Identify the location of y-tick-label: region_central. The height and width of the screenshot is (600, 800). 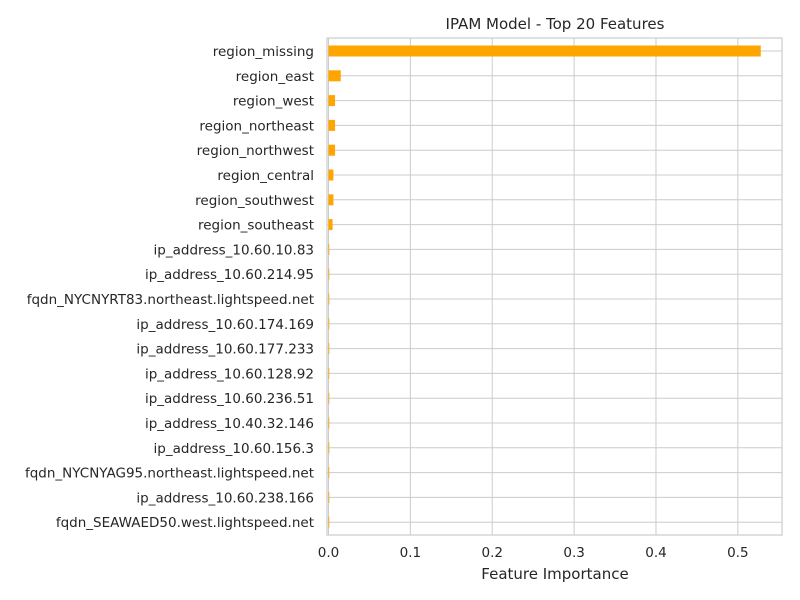
(265, 176).